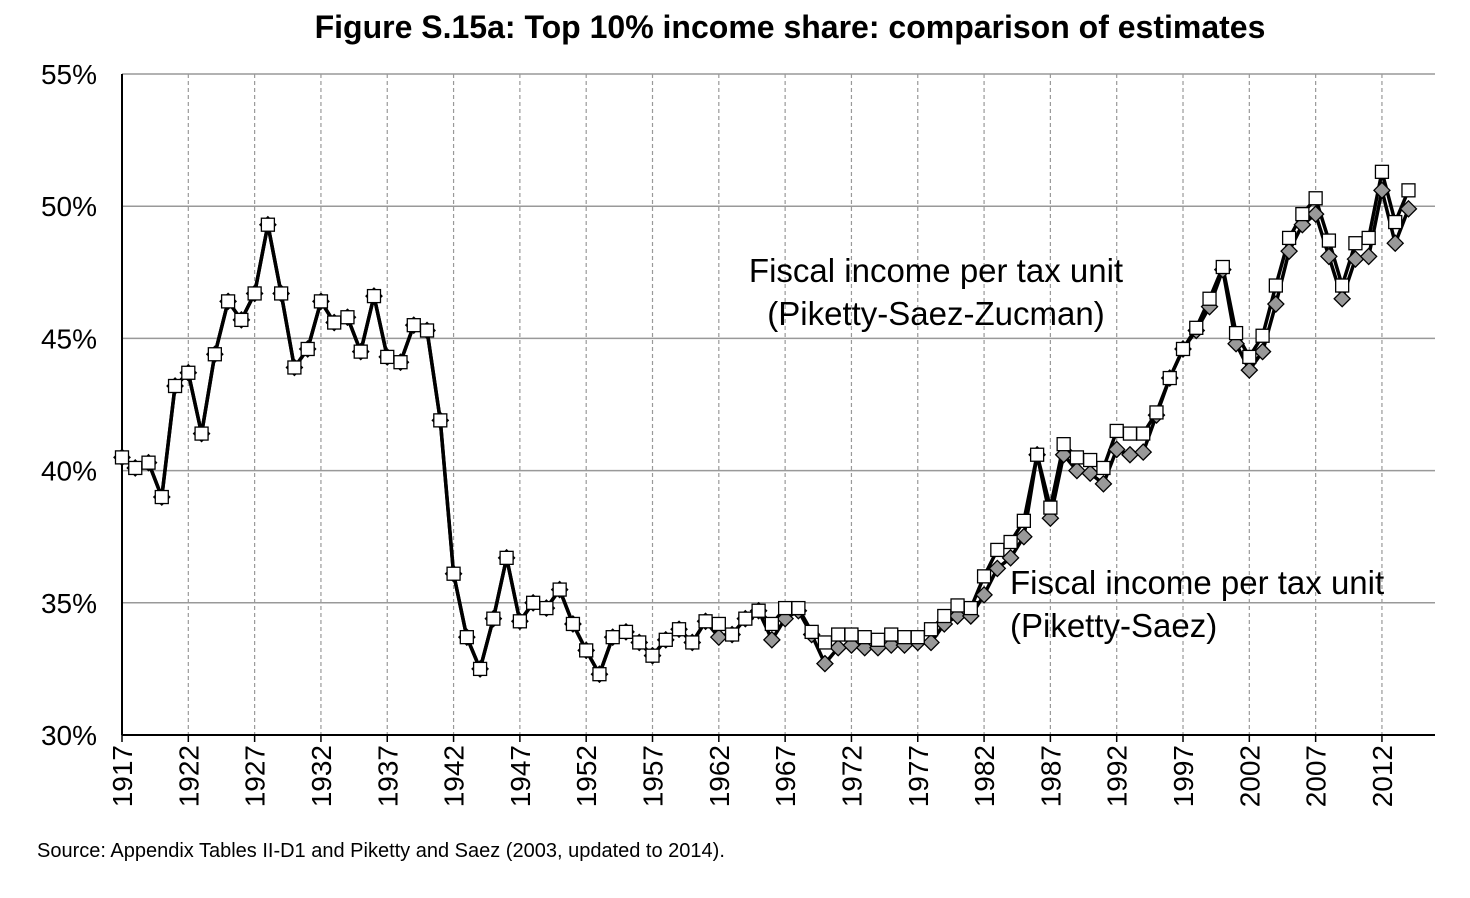 This screenshot has height=898, width=1470. I want to click on x-tick-label: 1987, so click(1050, 776).